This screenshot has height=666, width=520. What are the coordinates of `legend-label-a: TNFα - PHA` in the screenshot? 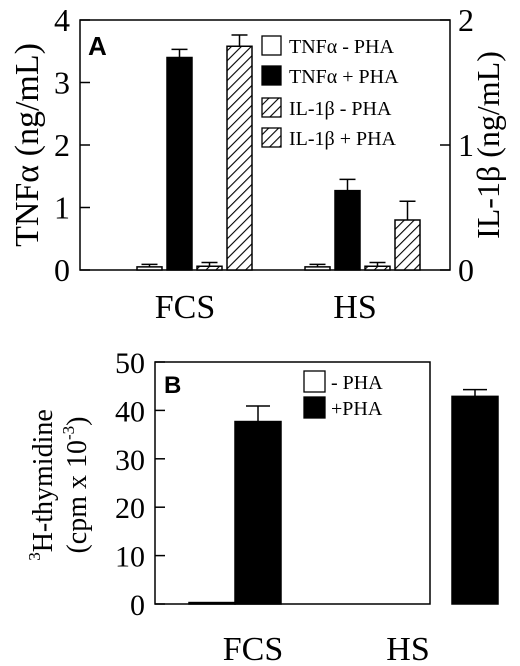 It's located at (341, 47).